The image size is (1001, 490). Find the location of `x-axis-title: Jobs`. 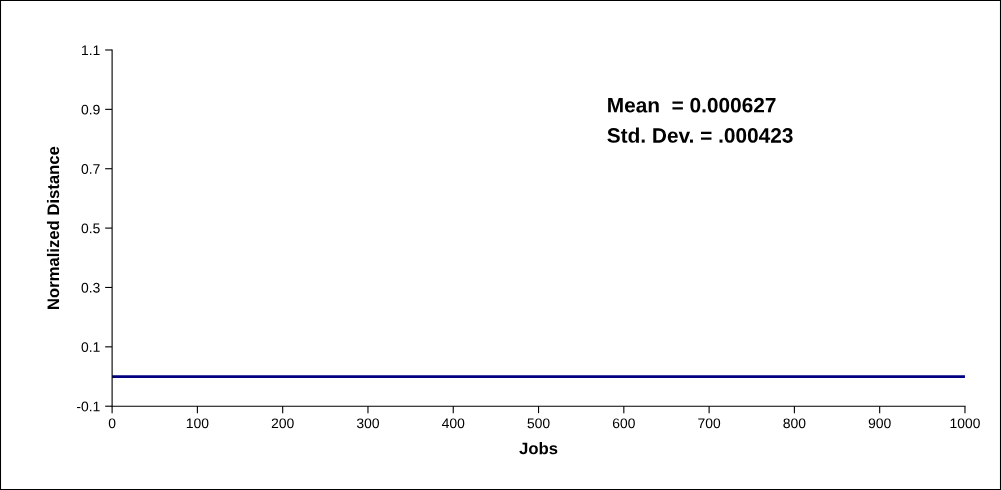

x-axis-title: Jobs is located at coordinates (538, 448).